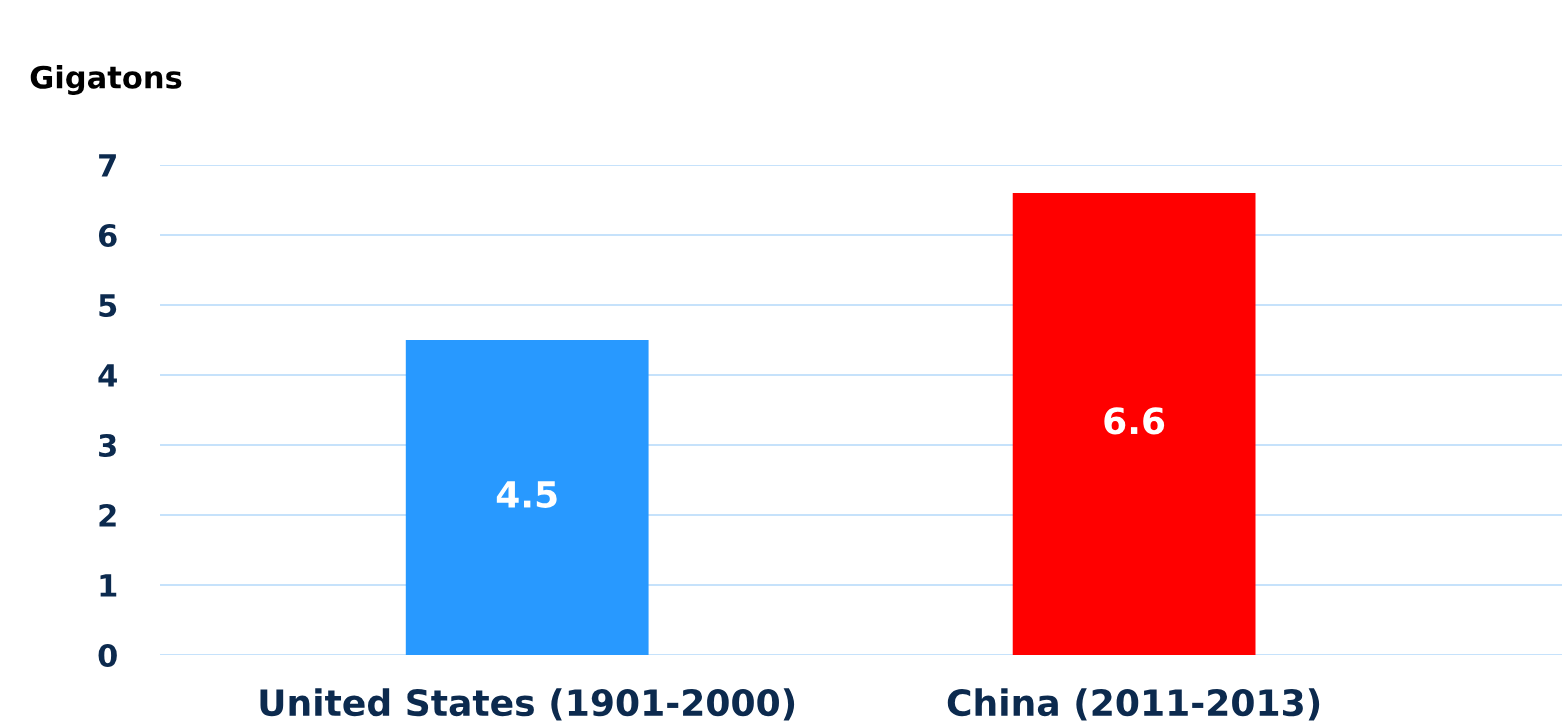 Image resolution: width=1562 pixels, height=726 pixels. I want to click on y-tick-label: 2, so click(107, 515).